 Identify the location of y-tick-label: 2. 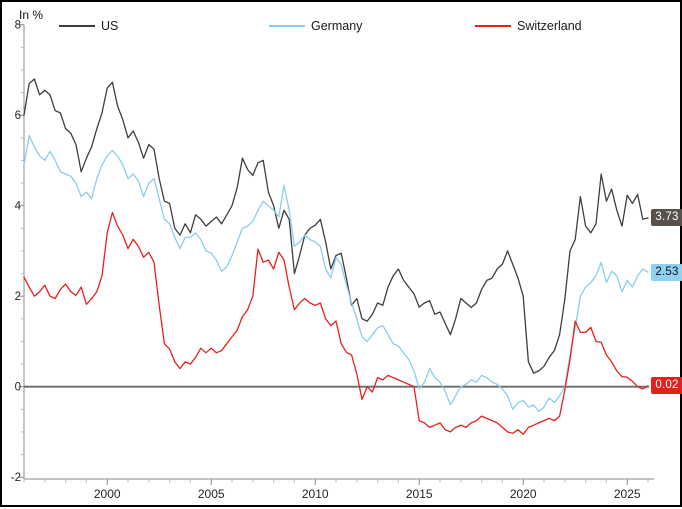
(18, 297).